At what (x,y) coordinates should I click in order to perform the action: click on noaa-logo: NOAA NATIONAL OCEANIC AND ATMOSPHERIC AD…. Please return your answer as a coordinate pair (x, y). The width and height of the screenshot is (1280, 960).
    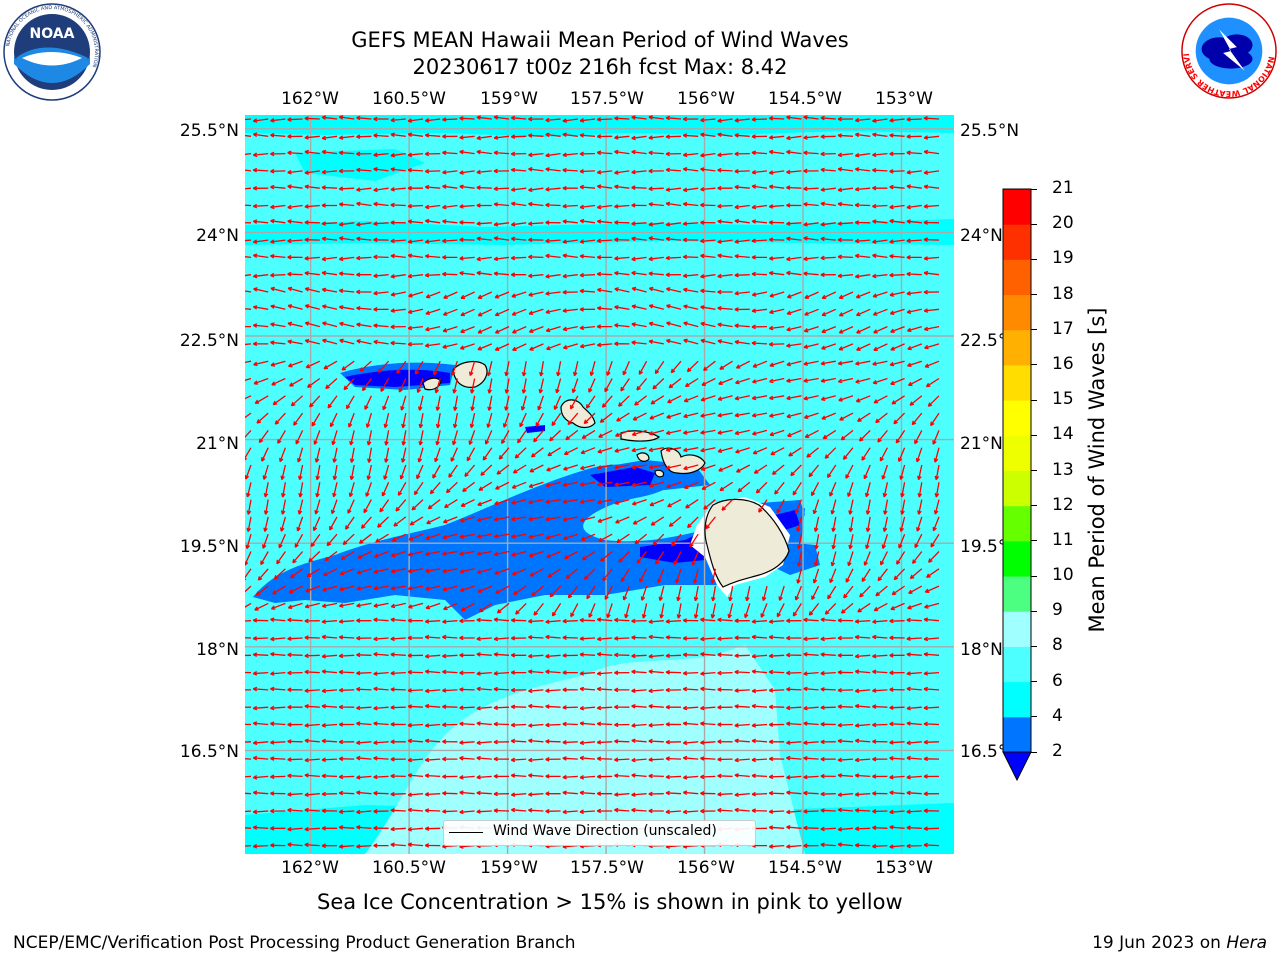
    Looking at the image, I should click on (52, 52).